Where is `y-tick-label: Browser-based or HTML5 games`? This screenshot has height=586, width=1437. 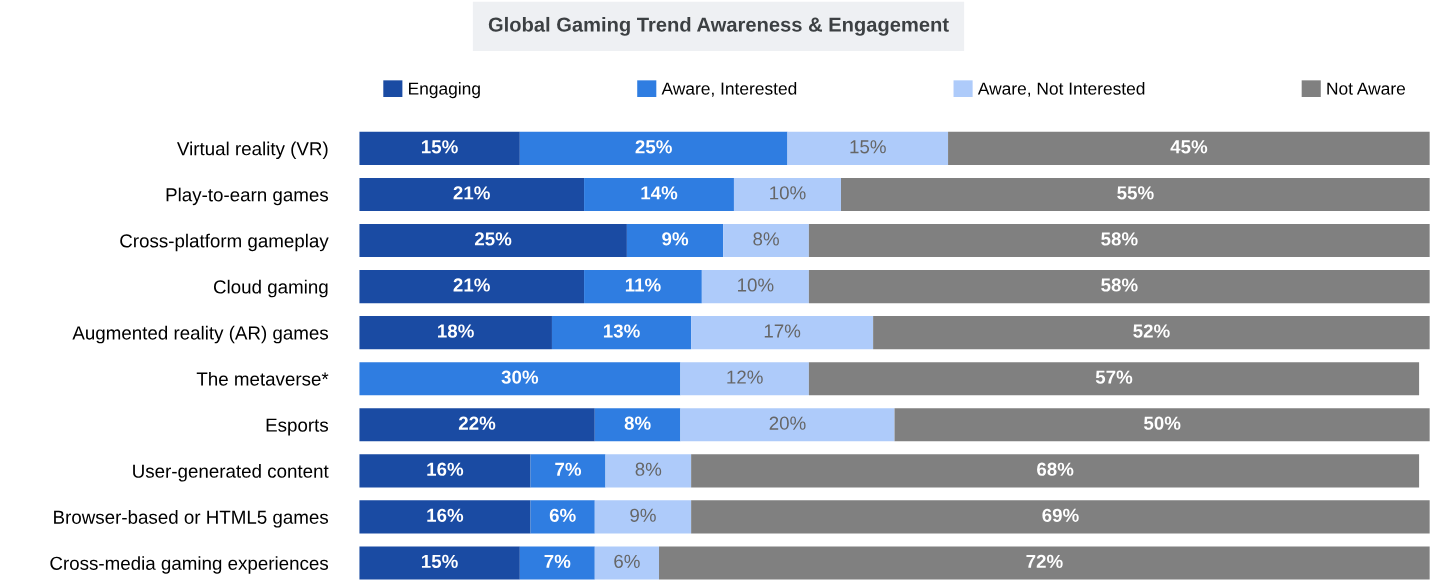
y-tick-label: Browser-based or HTML5 games is located at coordinates (191, 519).